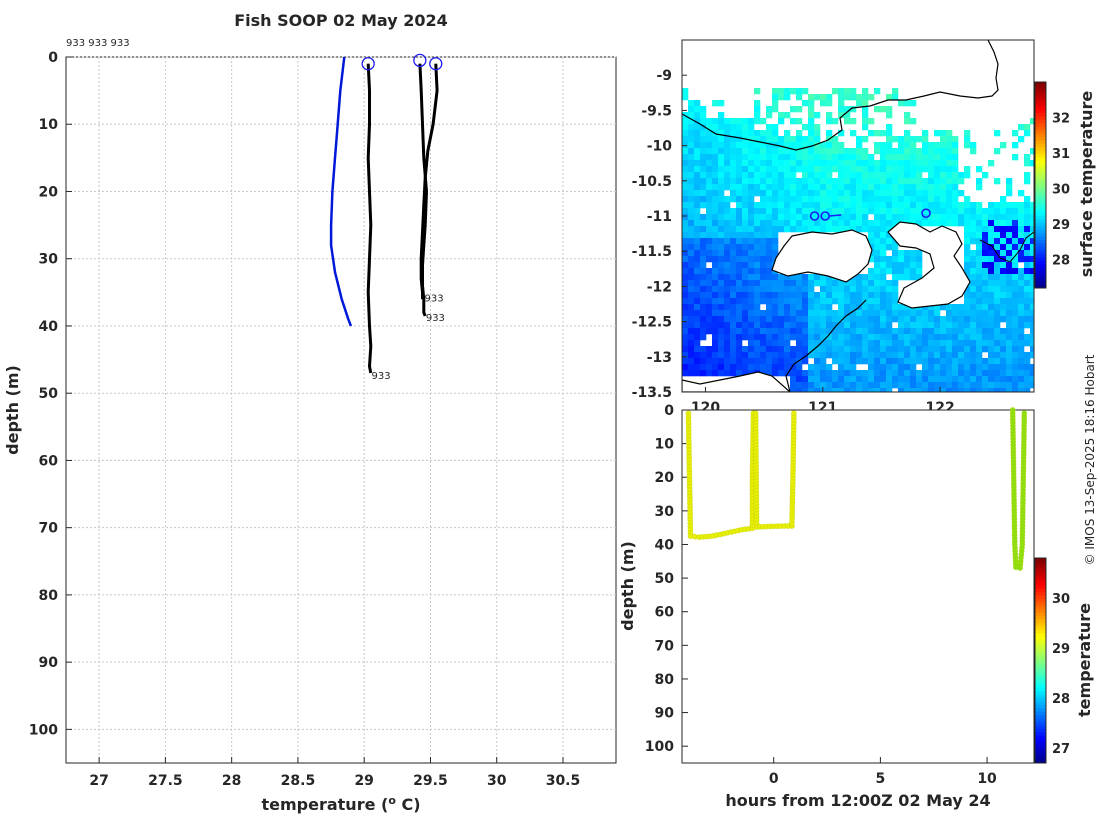 This screenshot has width=1100, height=820. Describe the element at coordinates (659, 747) in the screenshot. I see `section-y-tick-label: 100` at that location.